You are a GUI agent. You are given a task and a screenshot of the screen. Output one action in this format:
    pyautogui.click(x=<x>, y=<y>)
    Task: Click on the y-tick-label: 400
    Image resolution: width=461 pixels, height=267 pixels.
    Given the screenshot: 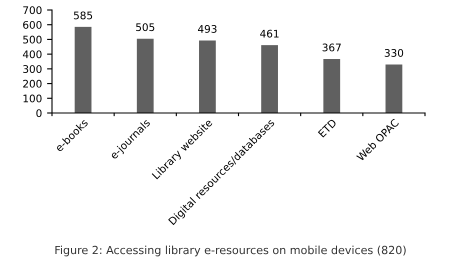 What is the action you would take?
    pyautogui.click(x=32, y=54)
    